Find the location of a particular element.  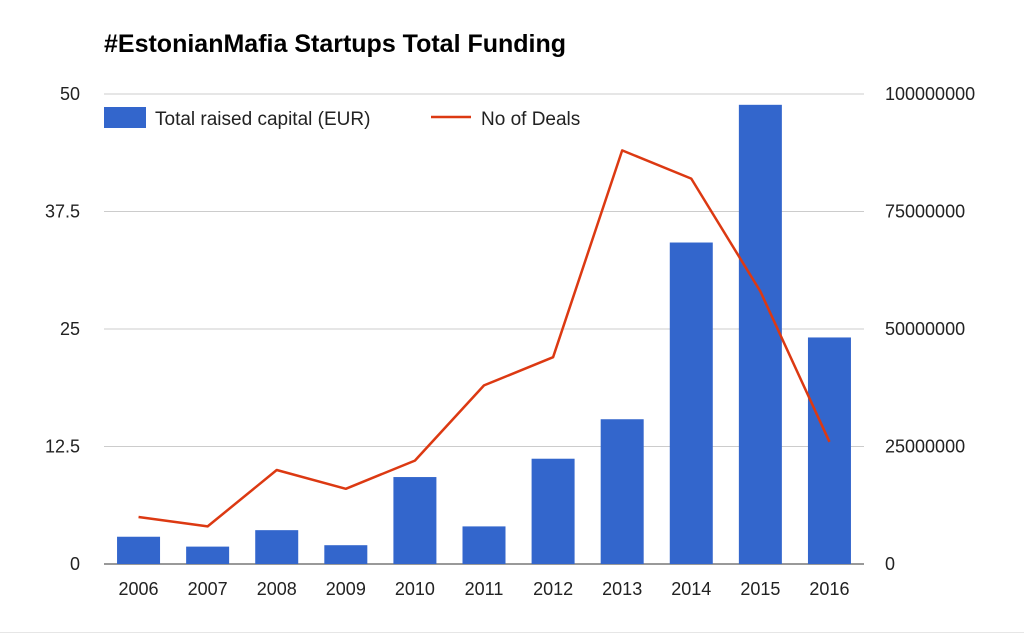

legend-label-line: No of Deals is located at coordinates (530, 119).